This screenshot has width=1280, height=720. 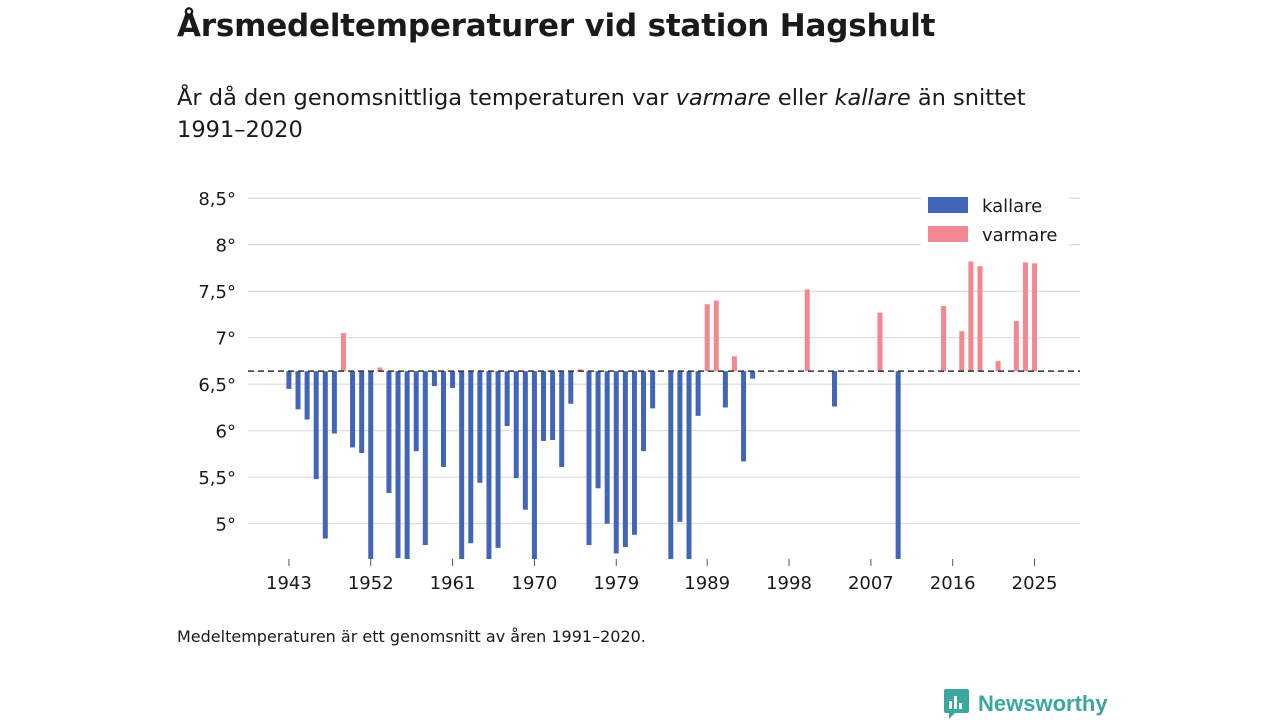 What do you see at coordinates (716, 336) in the screenshot?
I see `bar-1990` at bounding box center [716, 336].